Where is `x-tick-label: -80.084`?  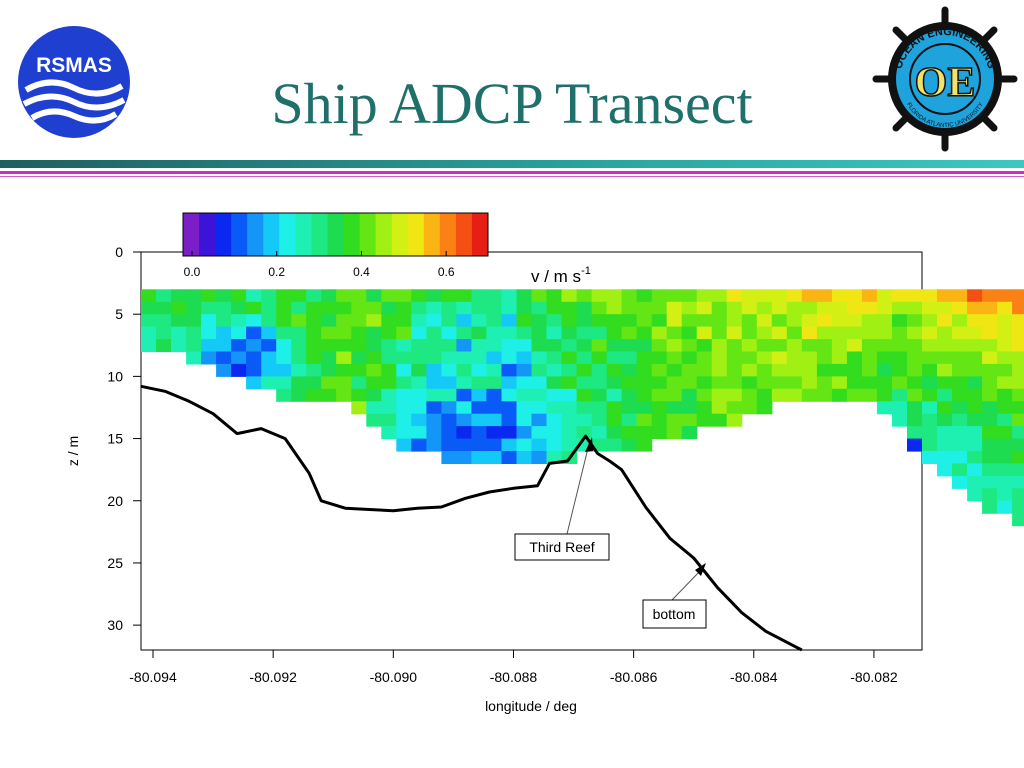 x-tick-label: -80.084 is located at coordinates (754, 677).